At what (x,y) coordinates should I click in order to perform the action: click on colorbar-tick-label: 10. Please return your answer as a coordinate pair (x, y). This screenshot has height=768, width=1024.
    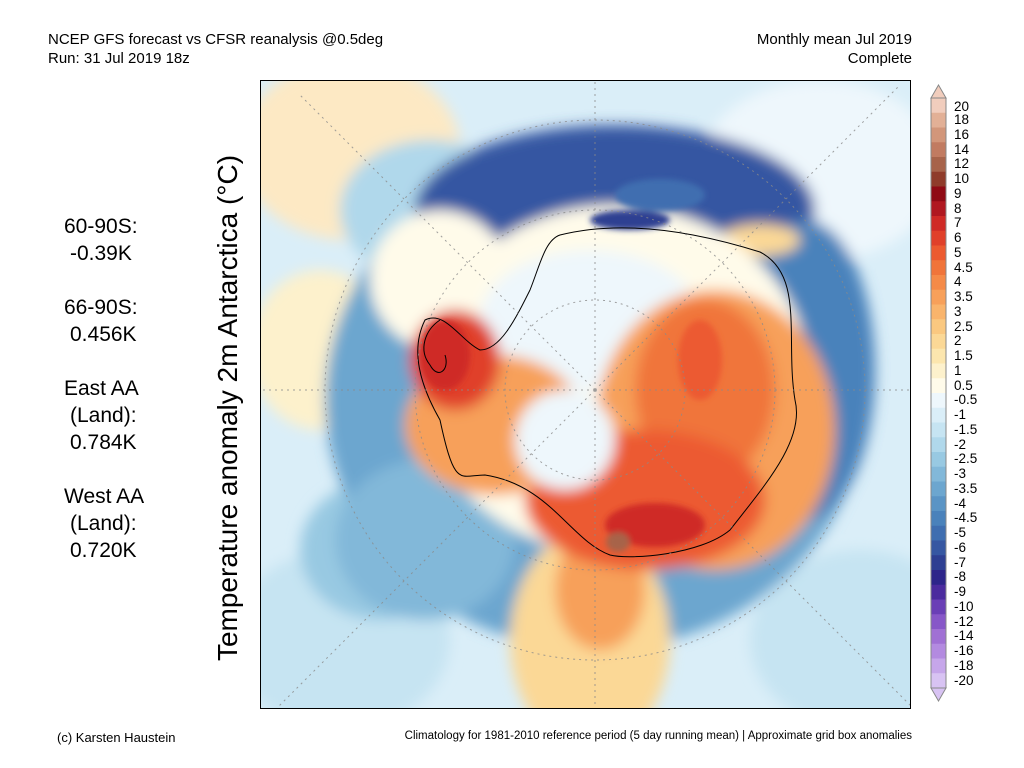
    Looking at the image, I should click on (962, 179).